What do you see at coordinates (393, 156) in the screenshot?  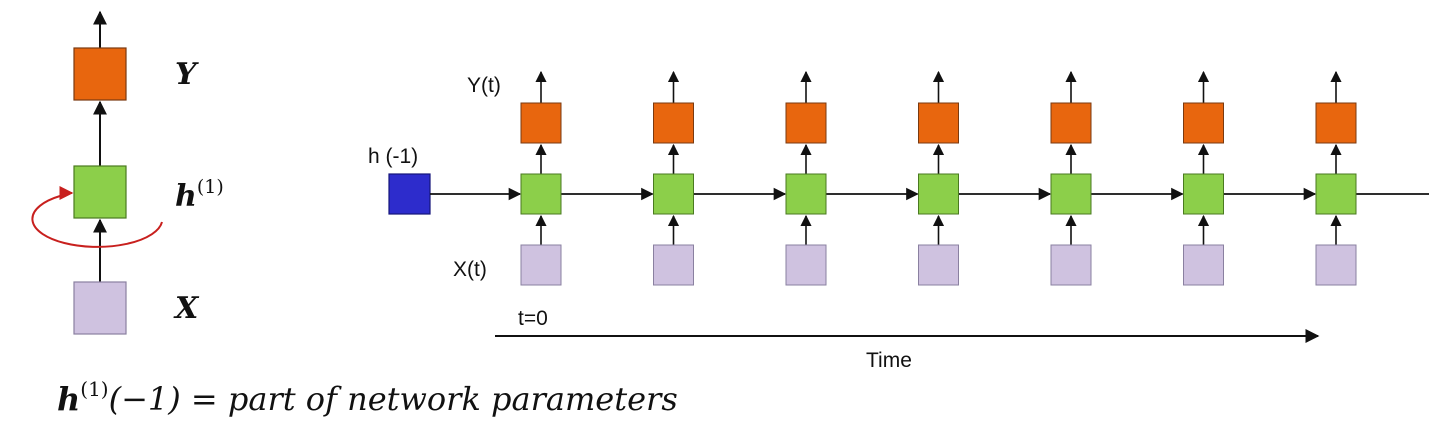 I see `initial-state-label: h (-1)` at bounding box center [393, 156].